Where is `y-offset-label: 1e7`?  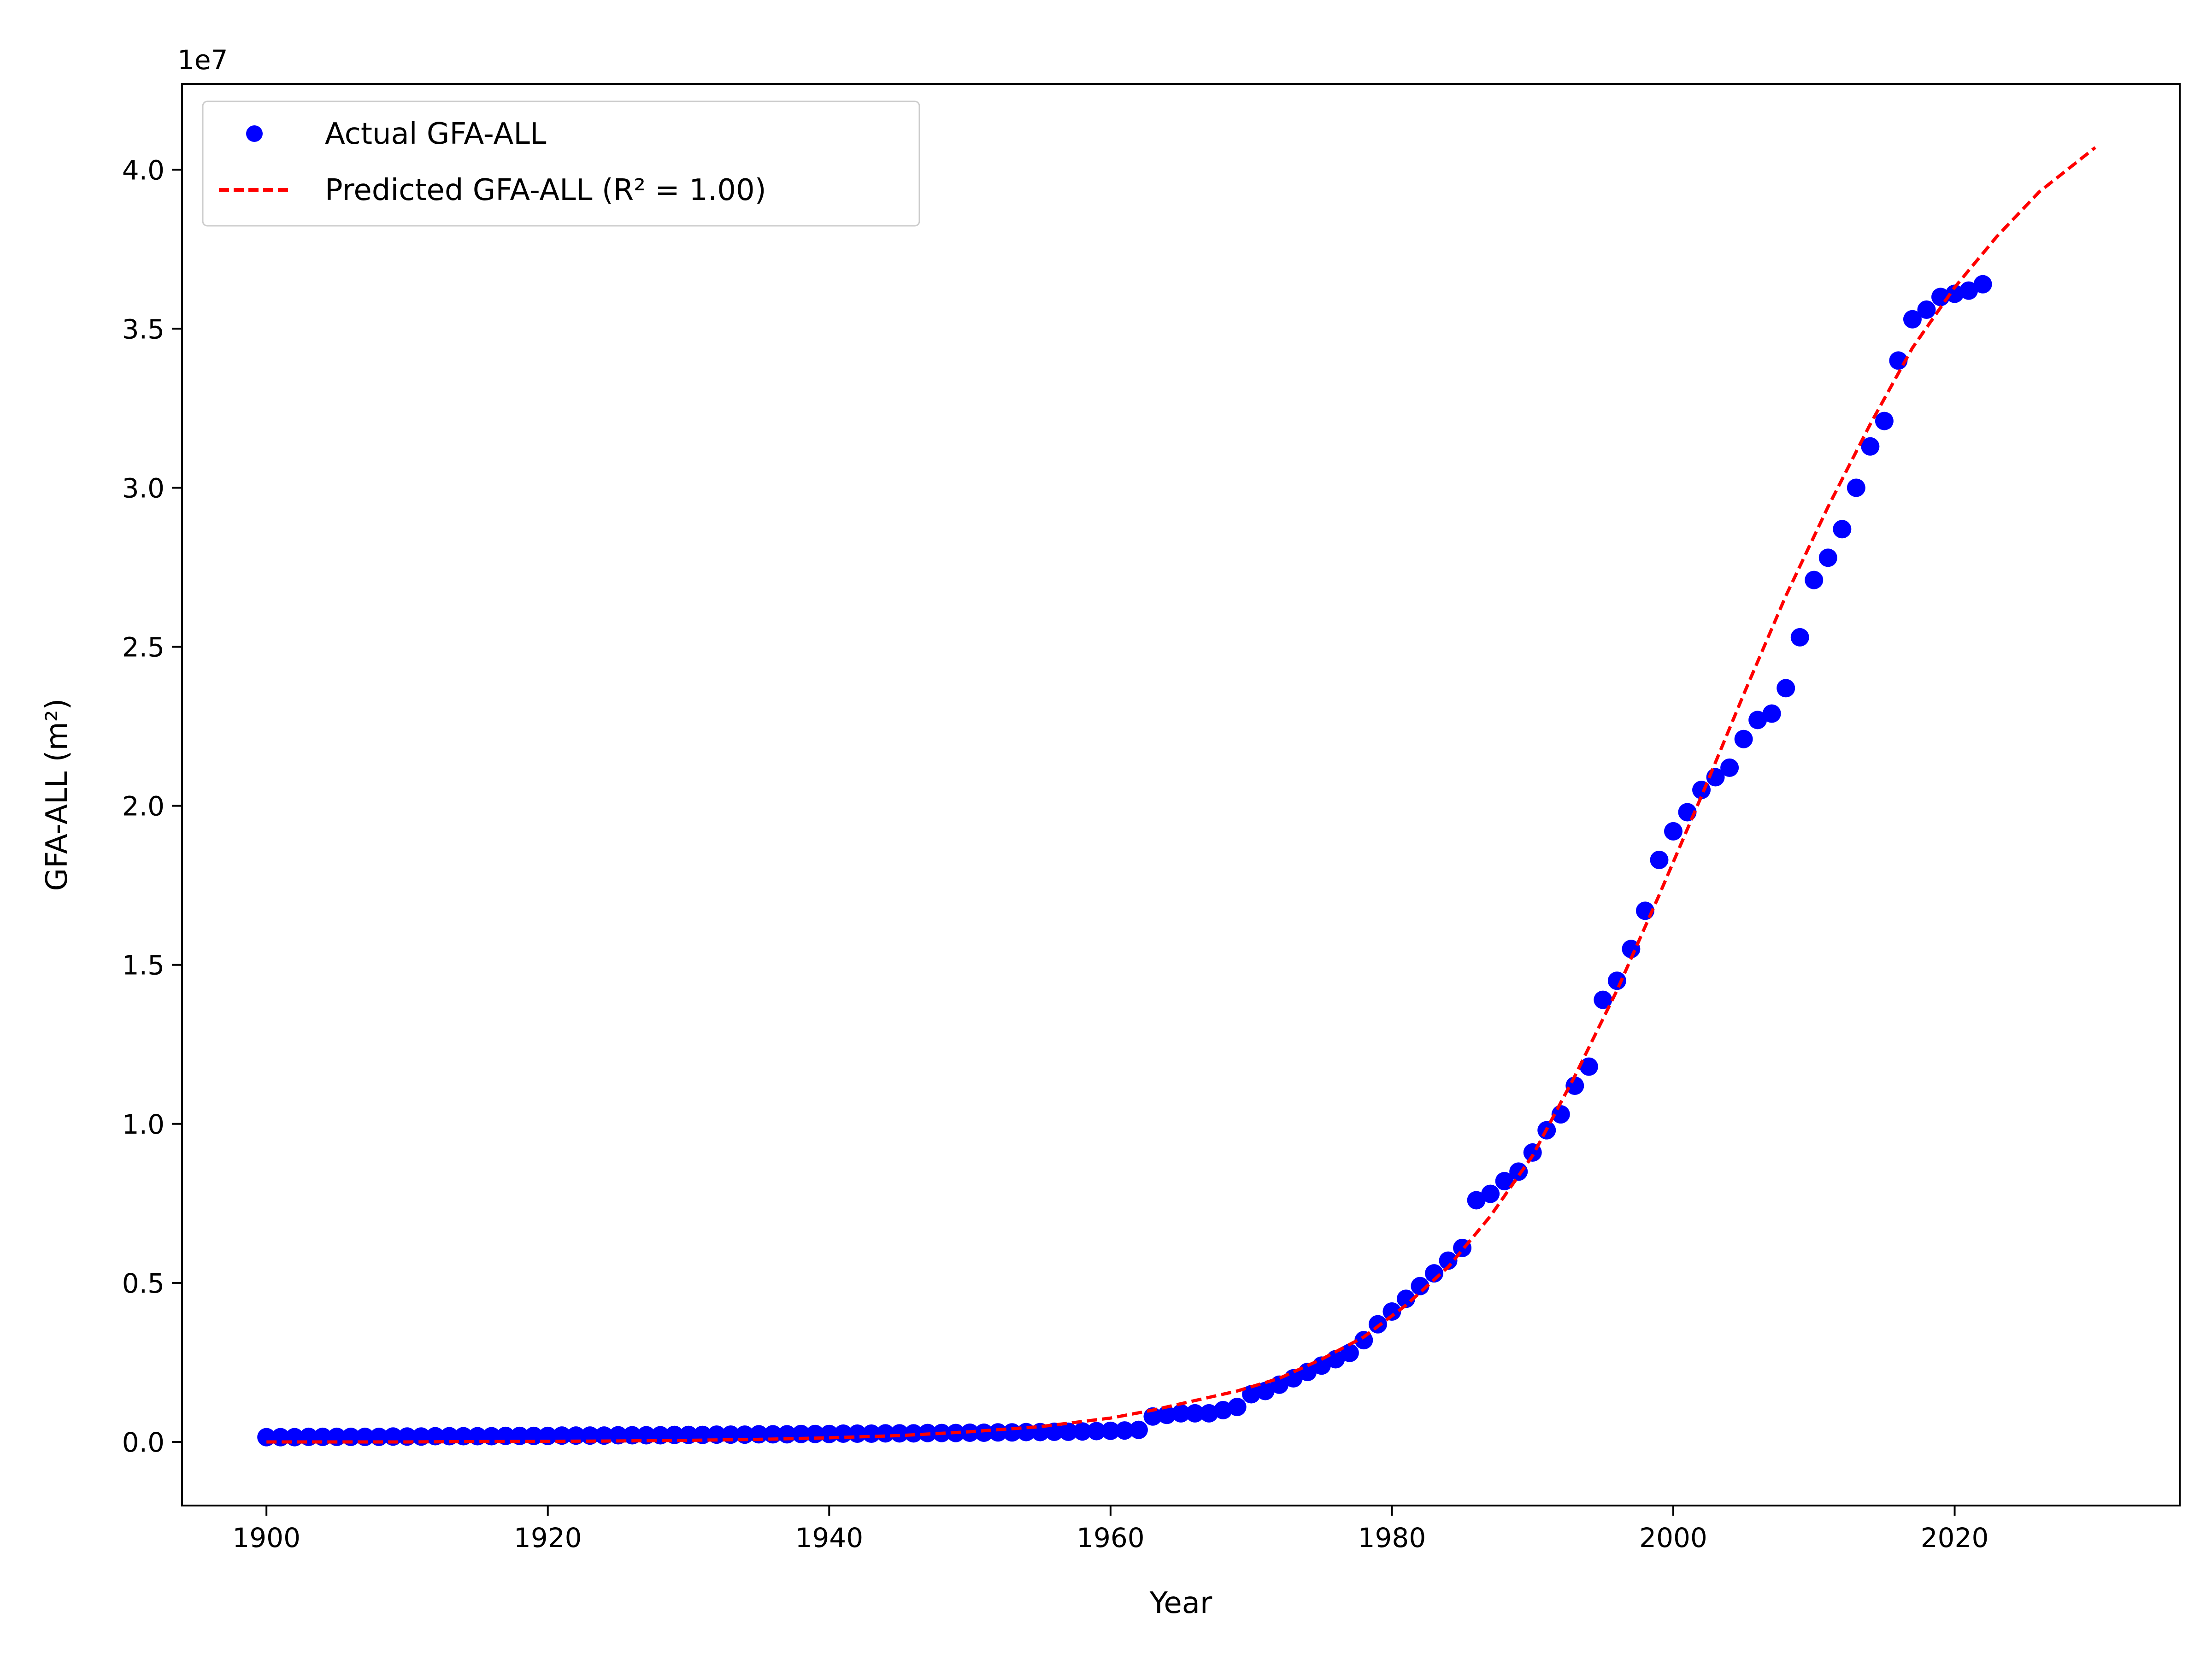 y-offset-label: 1e7 is located at coordinates (202, 60).